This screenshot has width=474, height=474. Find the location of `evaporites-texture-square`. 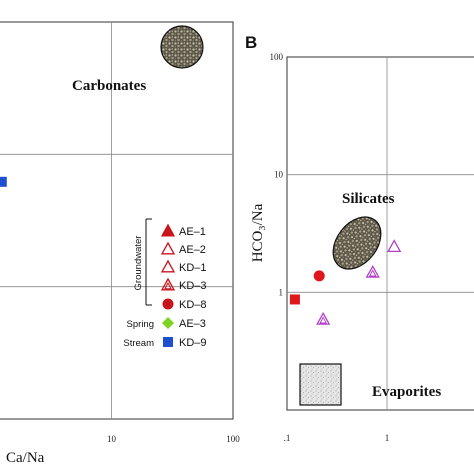

evaporites-texture-square is located at coordinates (320, 384).